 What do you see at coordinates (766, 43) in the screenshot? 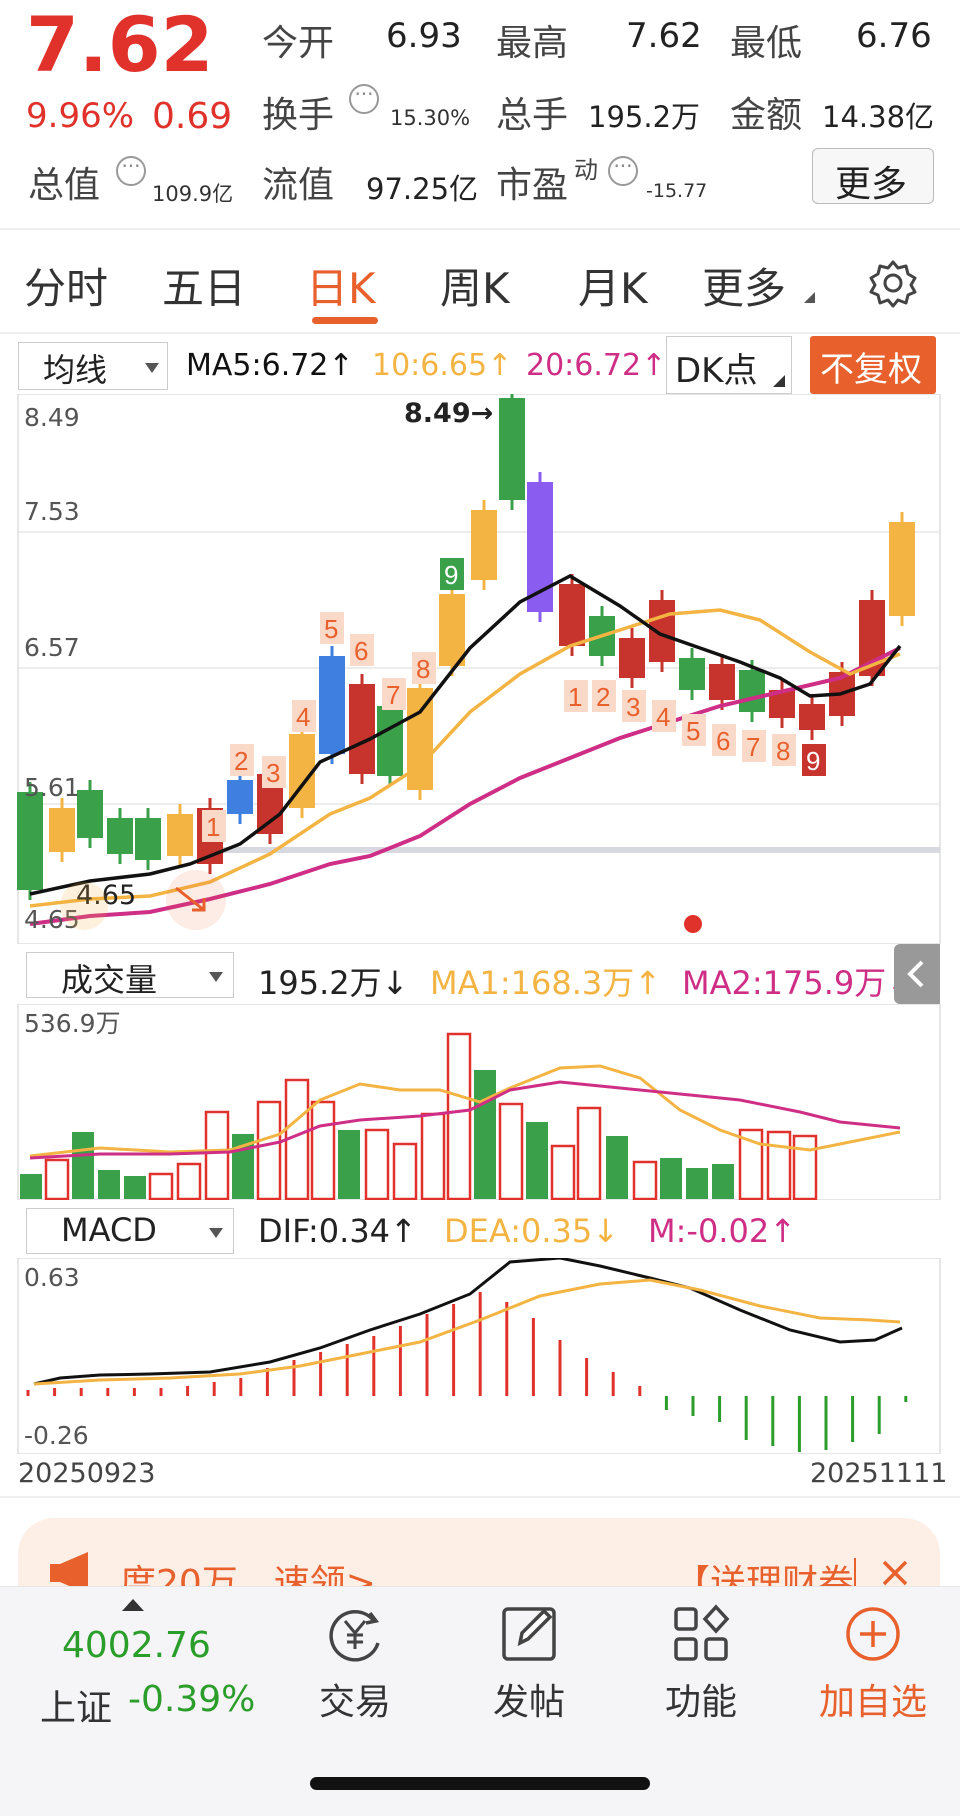
I see `low-label: 最低` at bounding box center [766, 43].